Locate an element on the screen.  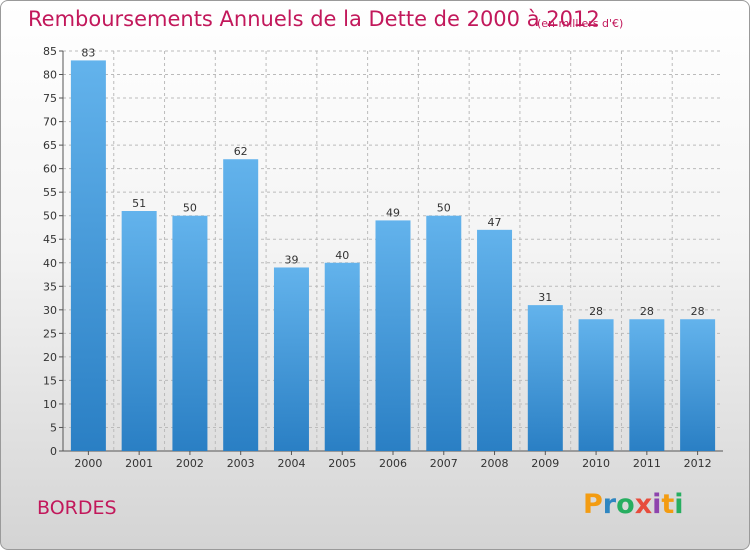
bar-2006 is located at coordinates (393, 335).